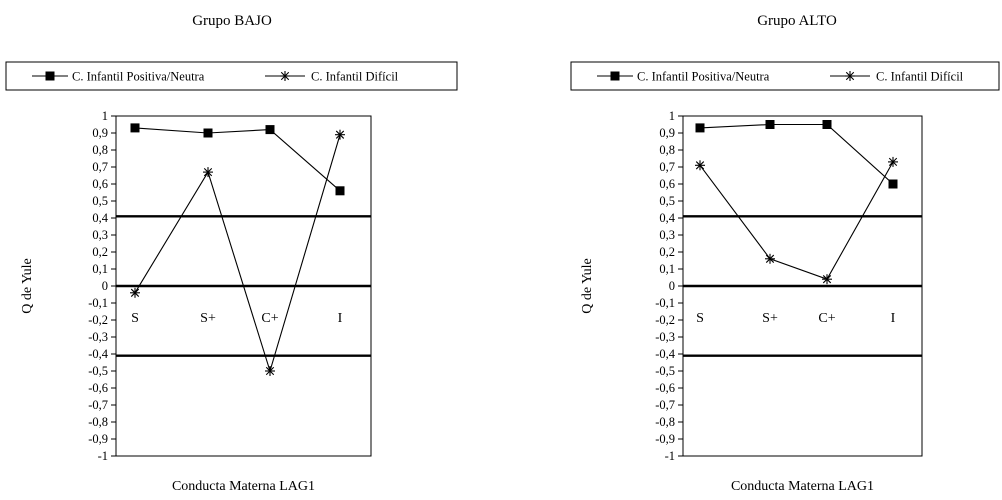  I want to click on chart-title: Grupo BAJO, so click(232, 21).